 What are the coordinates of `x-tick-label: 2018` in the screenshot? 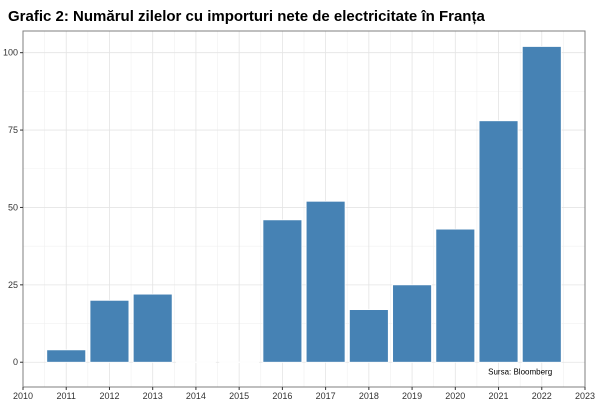 It's located at (369, 396).